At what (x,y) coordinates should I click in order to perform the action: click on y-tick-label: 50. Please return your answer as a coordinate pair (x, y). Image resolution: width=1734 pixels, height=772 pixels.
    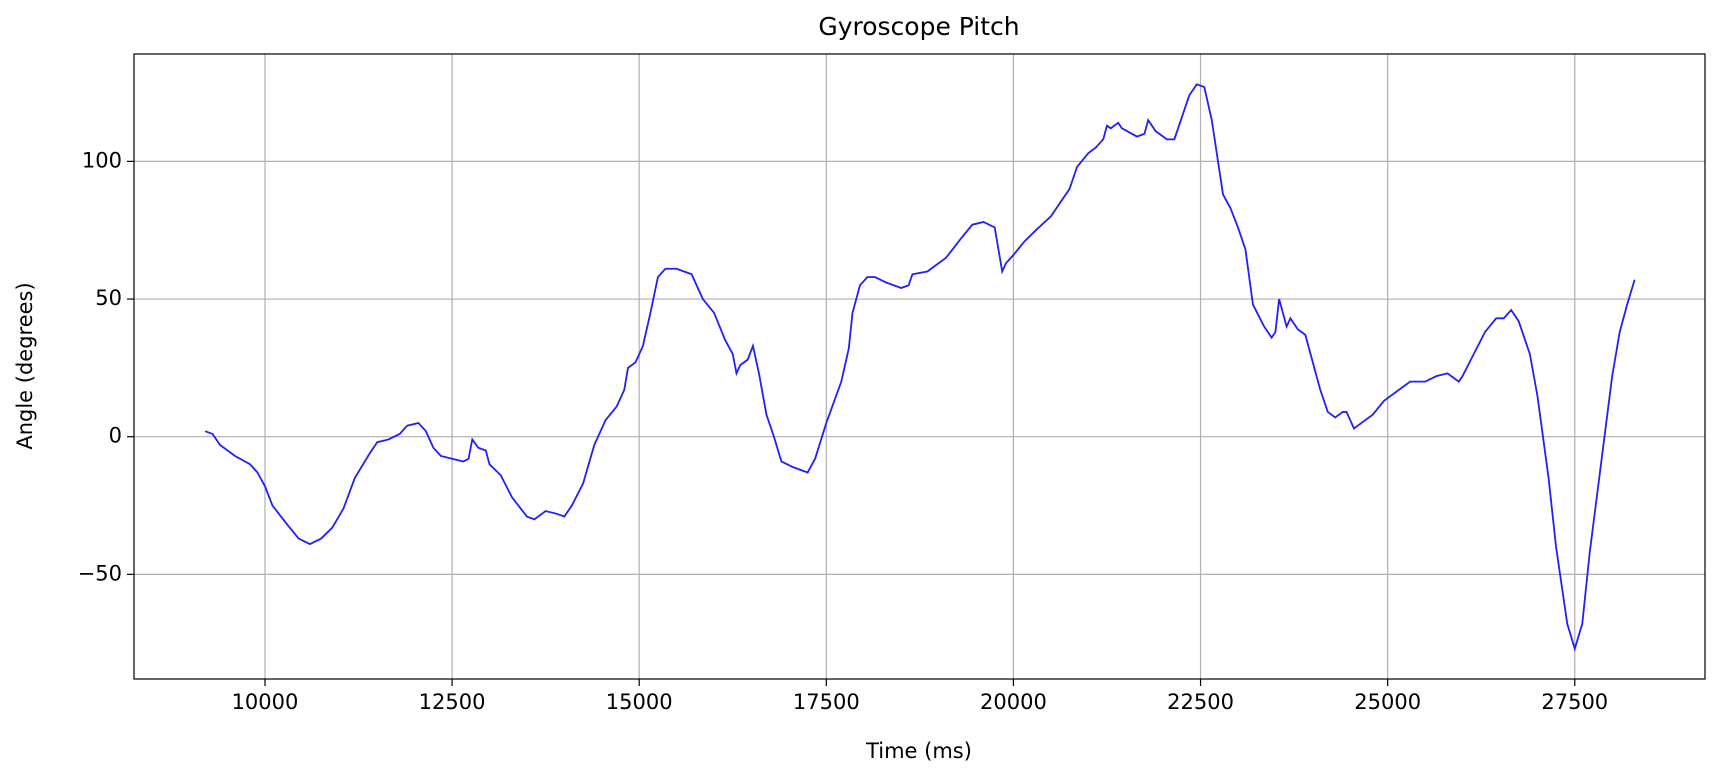
    Looking at the image, I should click on (108, 298).